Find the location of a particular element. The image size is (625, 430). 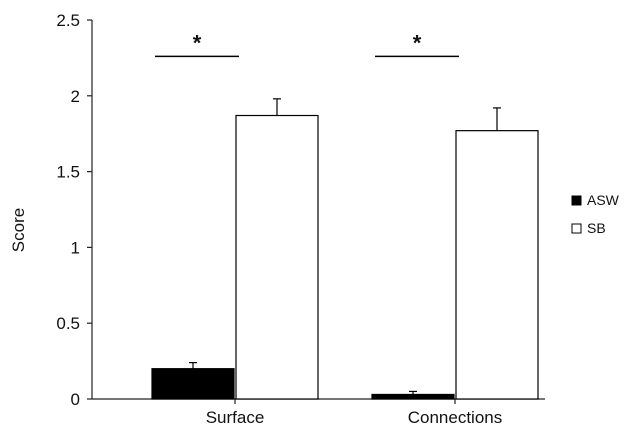

bar-sb-connections is located at coordinates (497, 265).